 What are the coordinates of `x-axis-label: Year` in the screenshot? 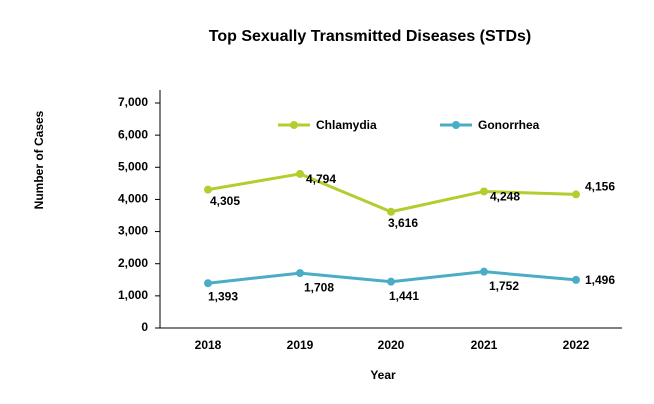 It's located at (383, 375).